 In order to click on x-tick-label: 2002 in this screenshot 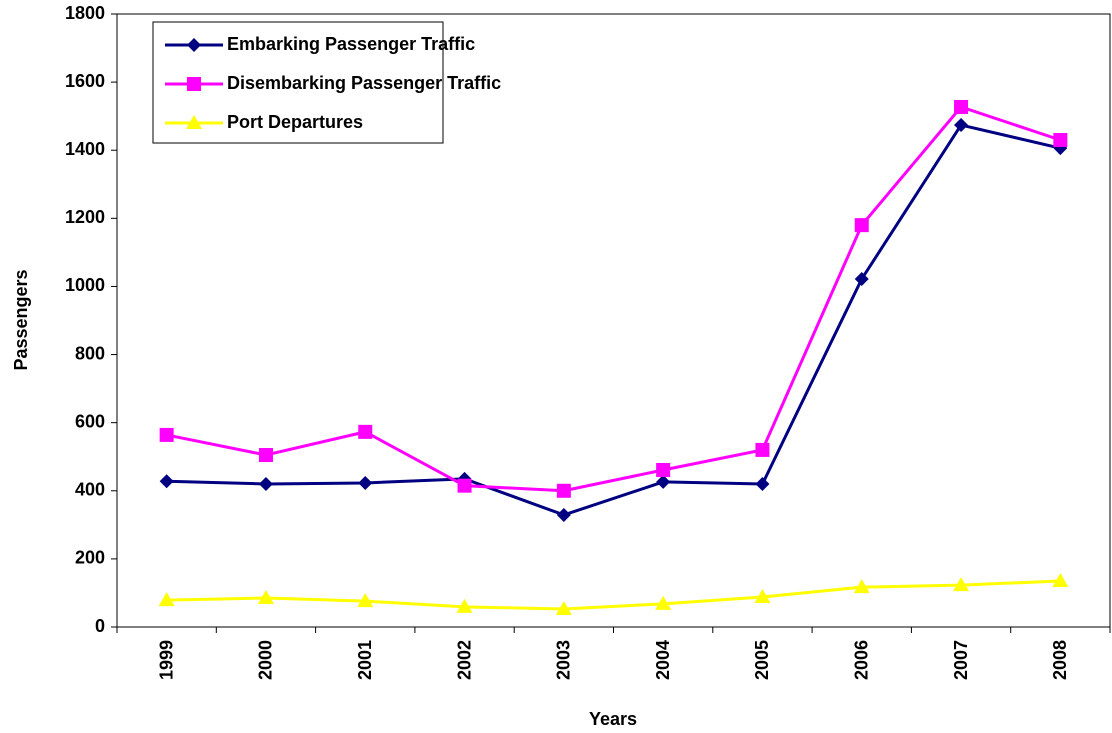, I will do `click(464, 660)`.